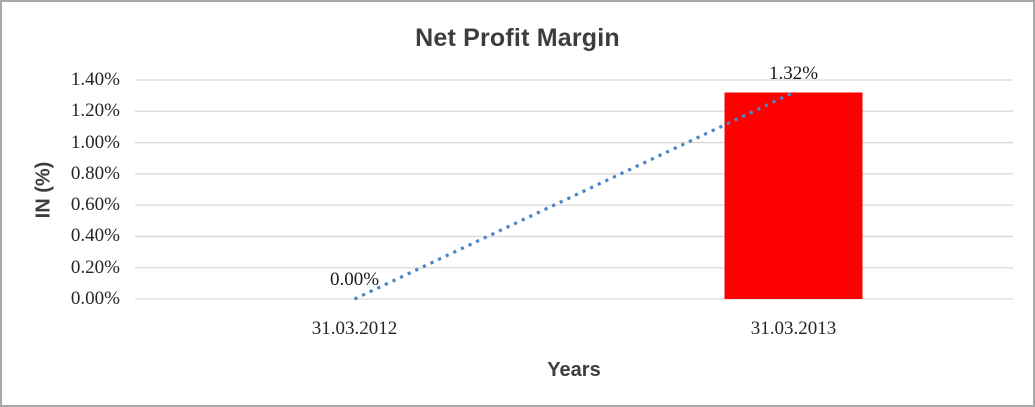  What do you see at coordinates (95, 79) in the screenshot?
I see `y-tick-label: 1.40%` at bounding box center [95, 79].